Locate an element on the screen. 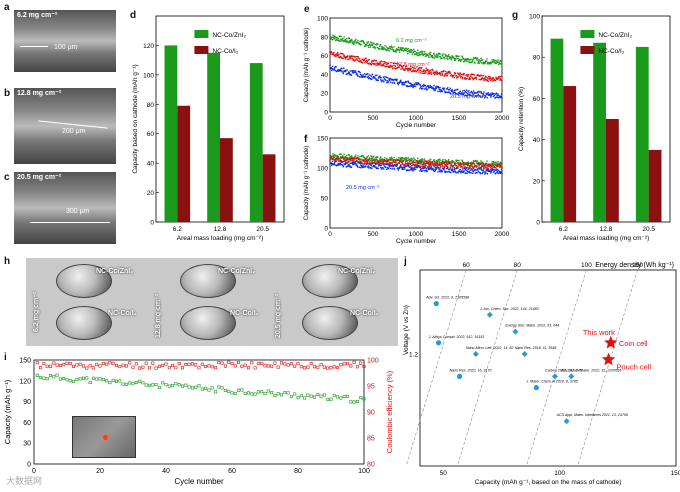 The image size is (680, 492). y-tick-label: 1.2 is located at coordinates (413, 355).